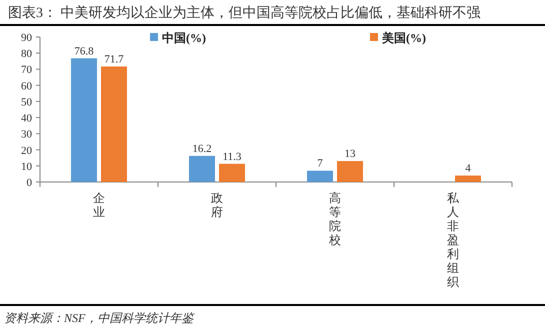 Image resolution: width=545 pixels, height=332 pixels. Describe the element at coordinates (350, 154) in the screenshot. I see `data-label: 13` at that location.